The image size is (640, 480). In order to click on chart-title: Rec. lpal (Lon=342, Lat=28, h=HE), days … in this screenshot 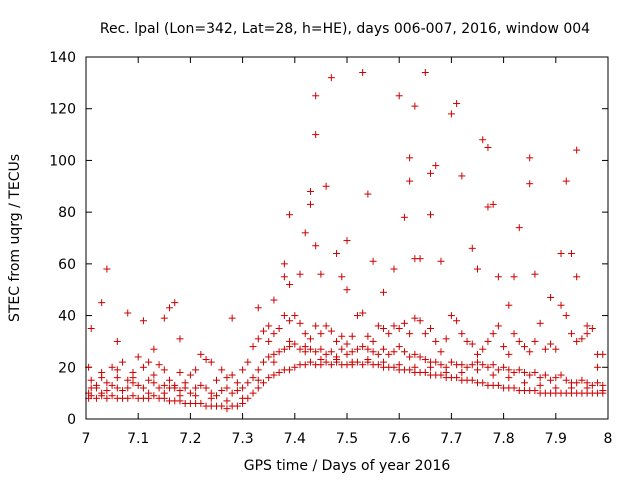, I will do `click(345, 29)`.